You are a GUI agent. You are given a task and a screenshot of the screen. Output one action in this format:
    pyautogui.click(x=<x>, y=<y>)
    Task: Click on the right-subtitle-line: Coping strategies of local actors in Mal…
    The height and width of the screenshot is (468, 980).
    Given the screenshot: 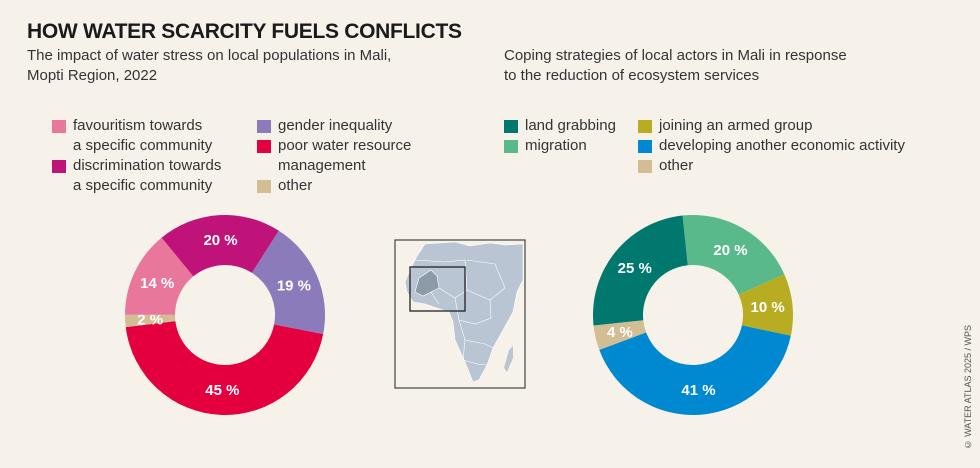 What is the action you would take?
    pyautogui.click(x=675, y=55)
    